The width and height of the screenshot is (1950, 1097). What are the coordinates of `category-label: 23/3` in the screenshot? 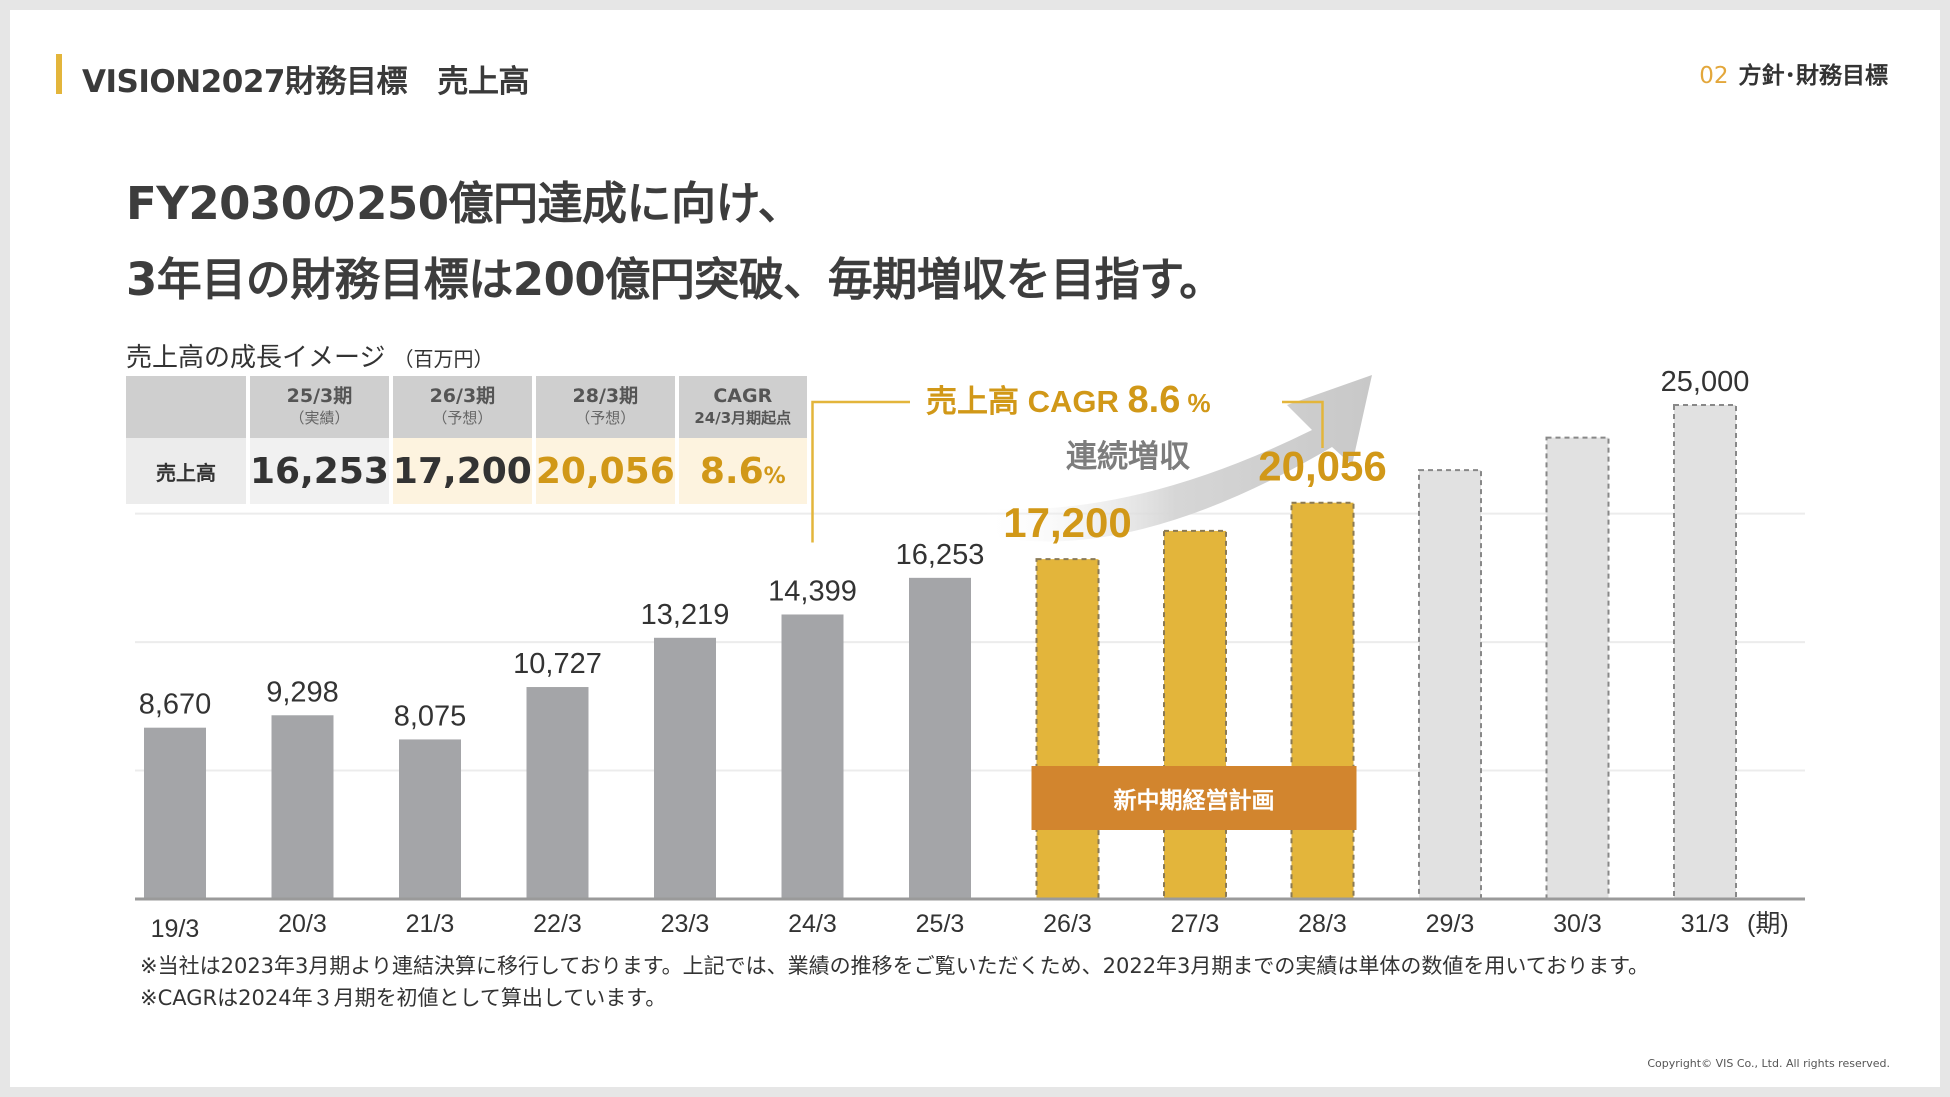 It's located at (685, 924).